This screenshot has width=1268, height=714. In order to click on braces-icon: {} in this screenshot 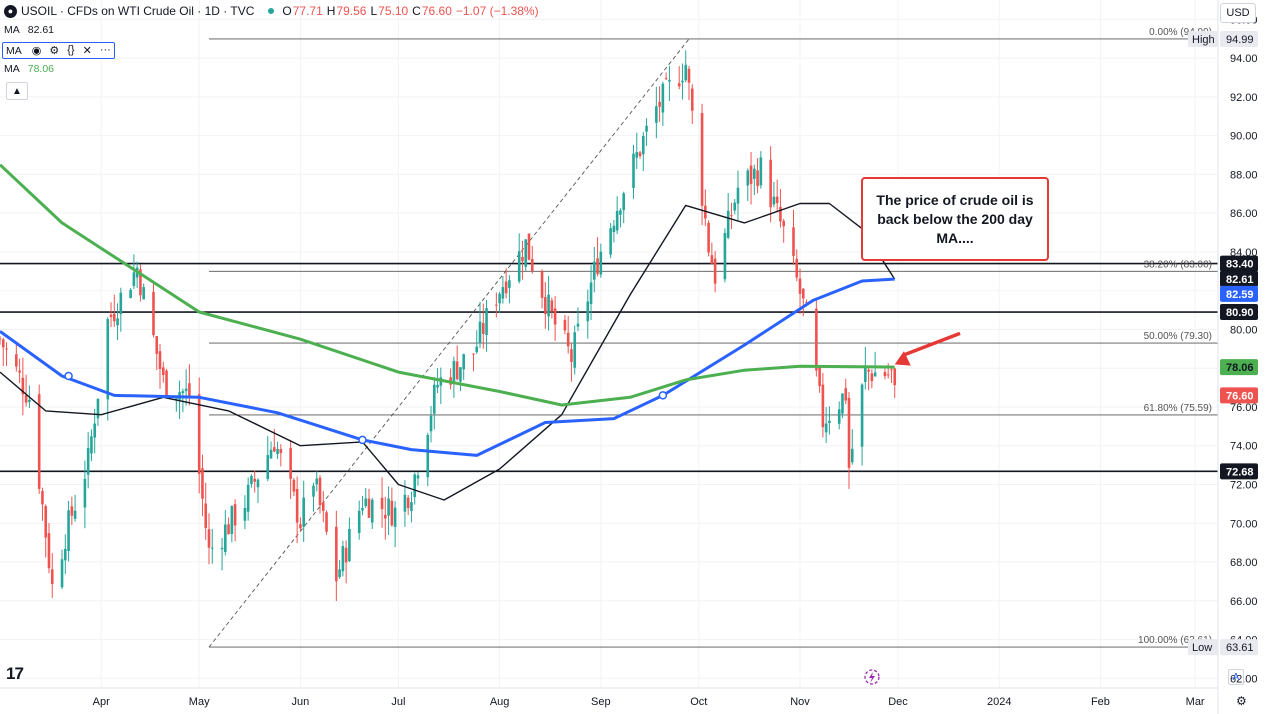, I will do `click(71, 50)`.